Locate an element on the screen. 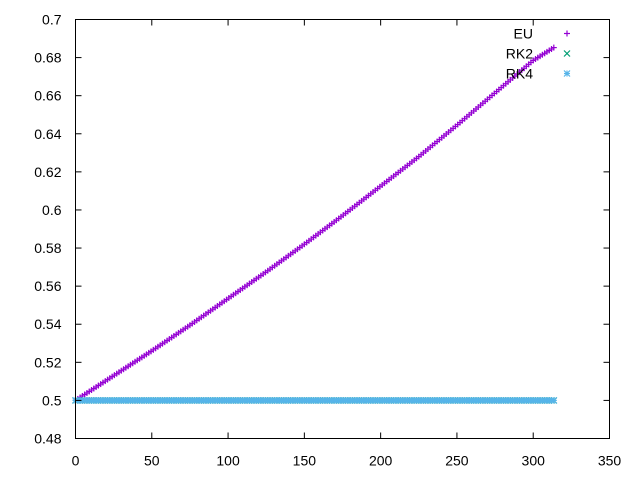 This screenshot has width=640, height=480. x-tick-label: 100 is located at coordinates (228, 461).